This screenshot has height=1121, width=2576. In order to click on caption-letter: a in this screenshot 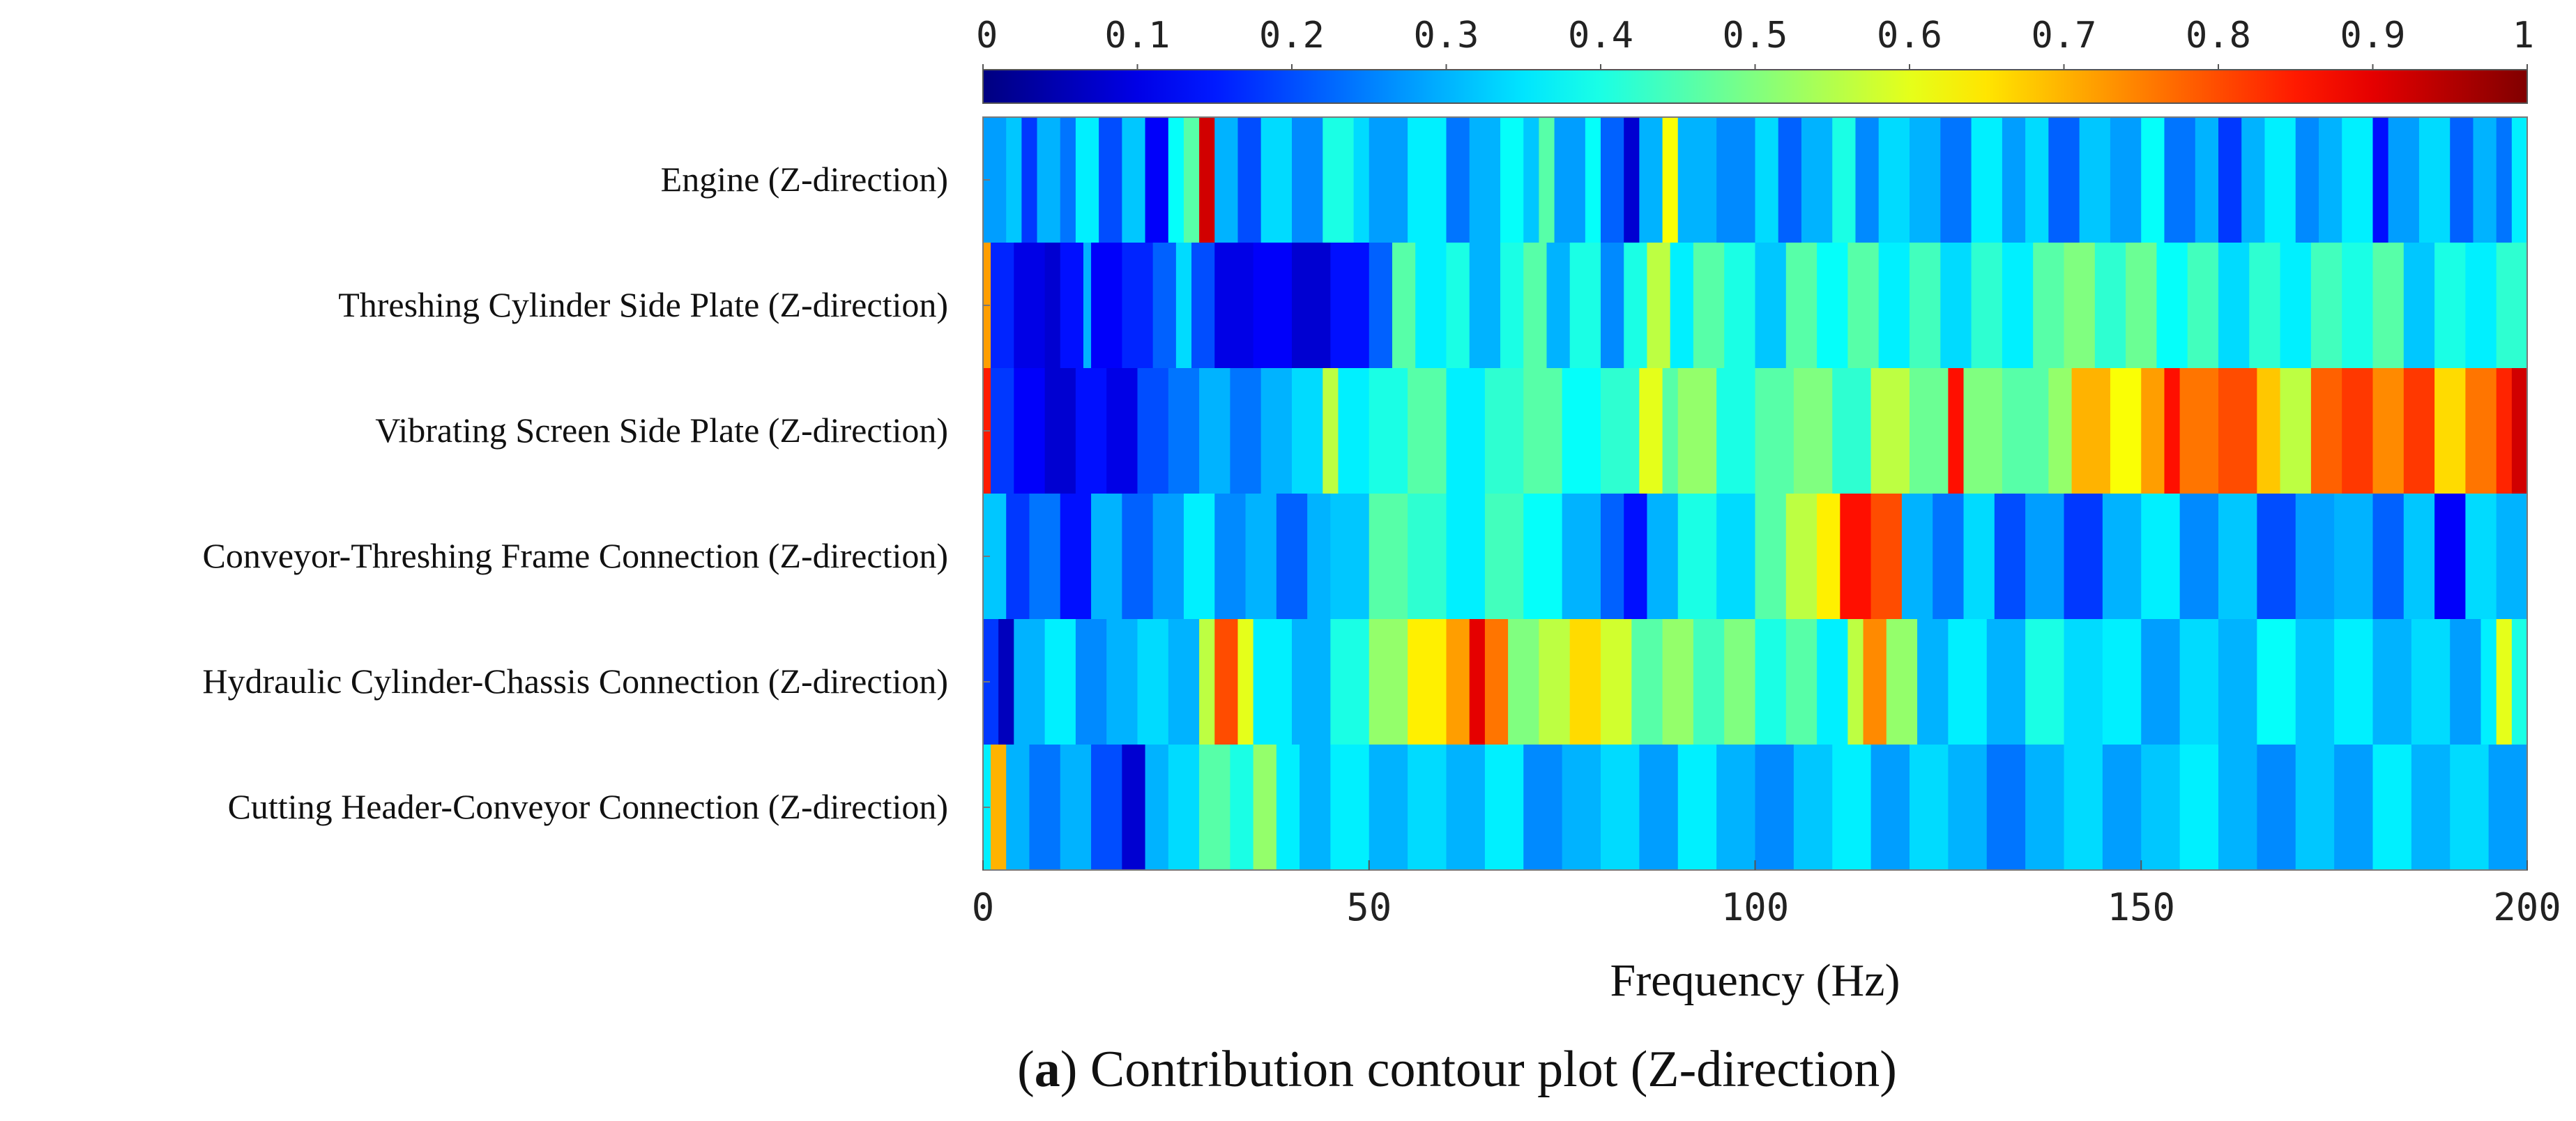, I will do `click(1048, 1069)`.